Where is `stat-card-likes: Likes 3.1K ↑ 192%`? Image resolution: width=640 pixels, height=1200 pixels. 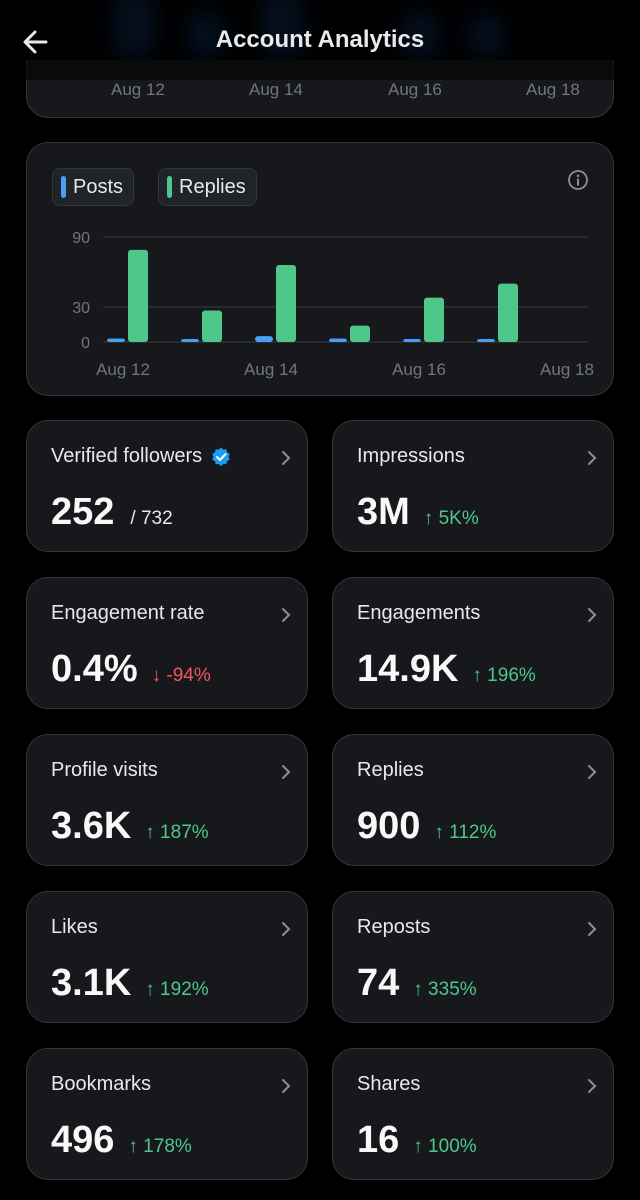
stat-card-likes: Likes 3.1K ↑ 192% is located at coordinates (167, 957).